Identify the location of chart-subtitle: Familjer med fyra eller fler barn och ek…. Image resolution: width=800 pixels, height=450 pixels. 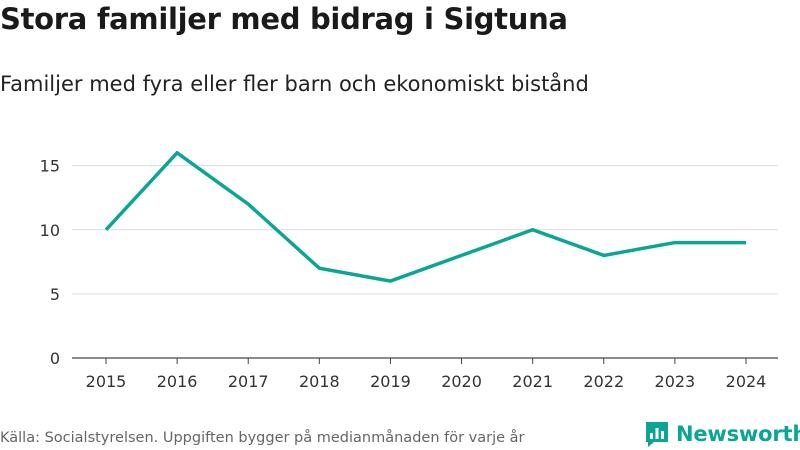
(294, 84).